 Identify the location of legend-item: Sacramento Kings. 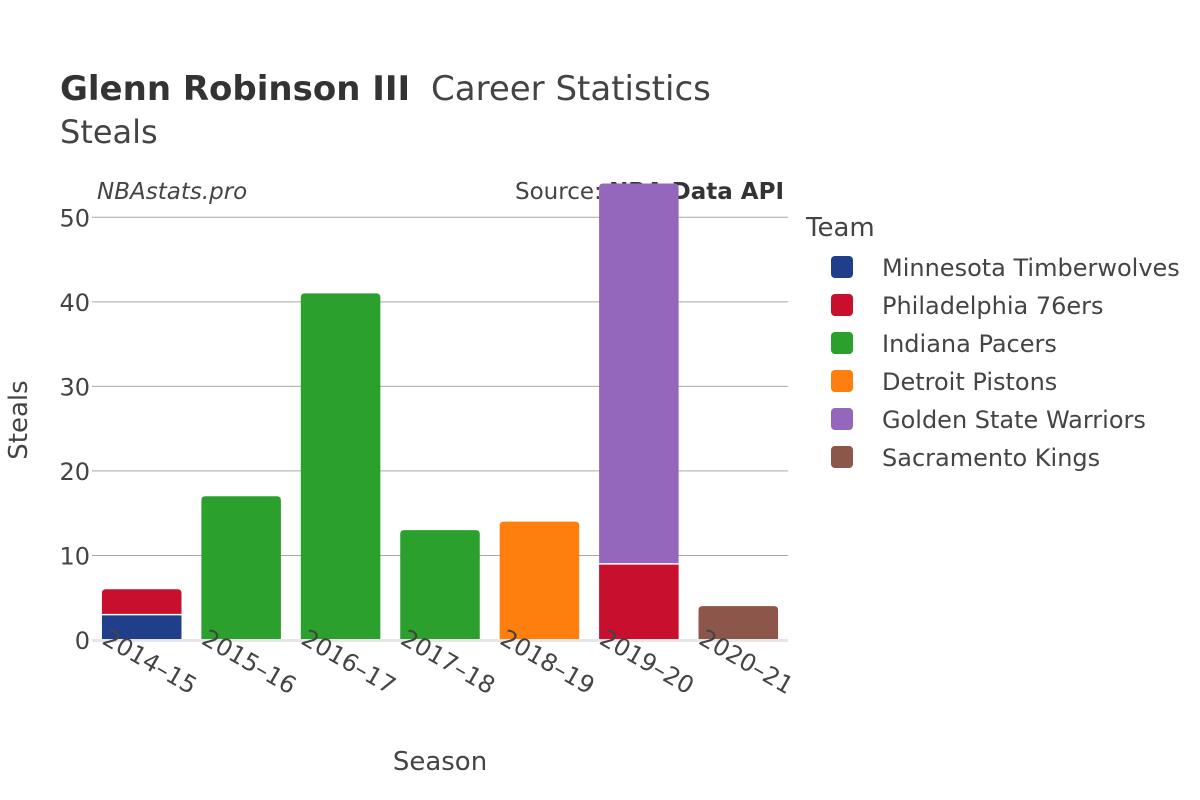
(965, 458).